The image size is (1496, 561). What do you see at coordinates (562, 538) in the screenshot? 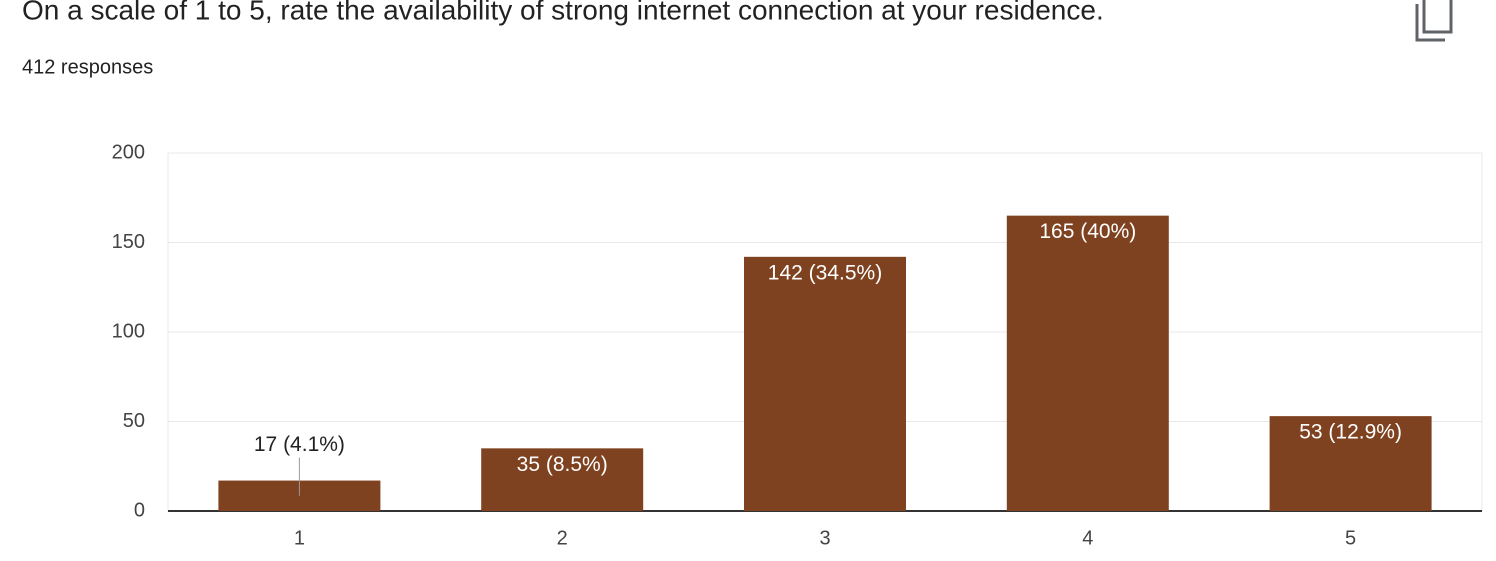
I see `x-tick-label: 2` at bounding box center [562, 538].